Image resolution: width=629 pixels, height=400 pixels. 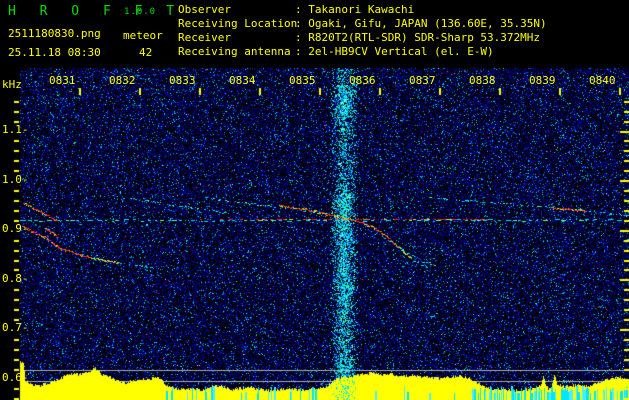 What do you see at coordinates (422, 80) in the screenshot?
I see `x-axis-label: 0837` at bounding box center [422, 80].